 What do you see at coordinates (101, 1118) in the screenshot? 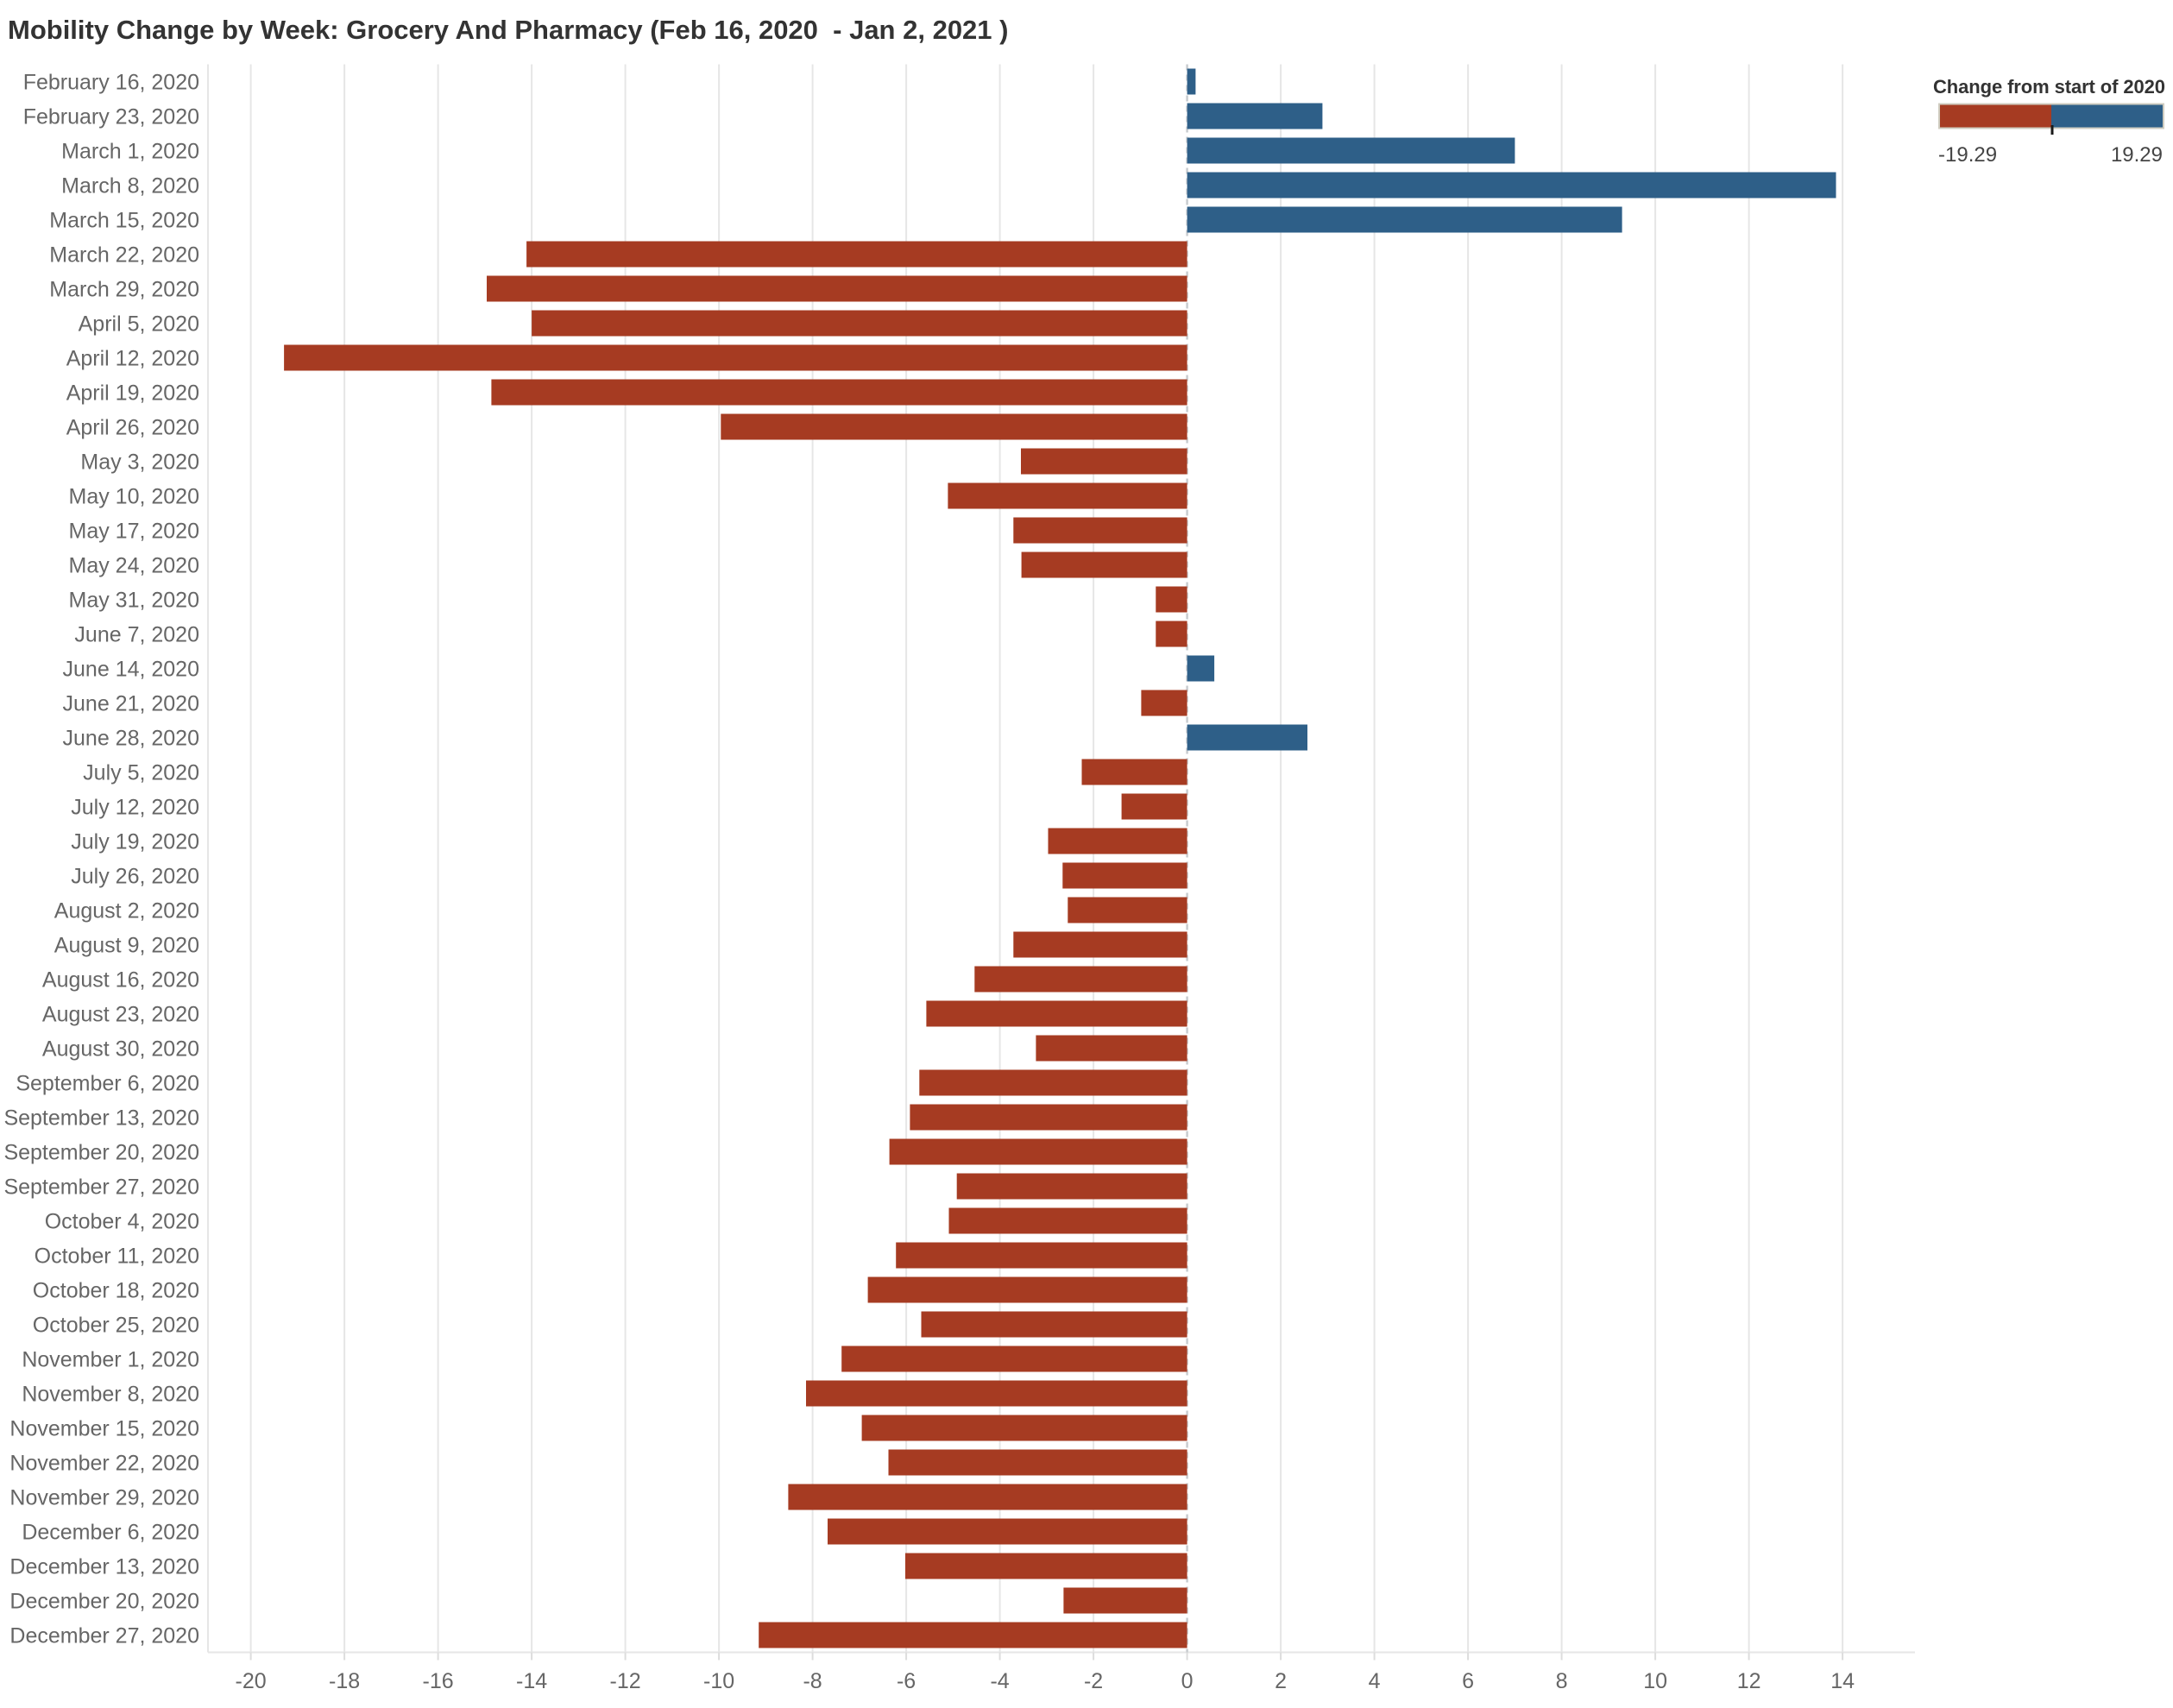
I see `svg-text: September 13, 2020` at bounding box center [101, 1118].